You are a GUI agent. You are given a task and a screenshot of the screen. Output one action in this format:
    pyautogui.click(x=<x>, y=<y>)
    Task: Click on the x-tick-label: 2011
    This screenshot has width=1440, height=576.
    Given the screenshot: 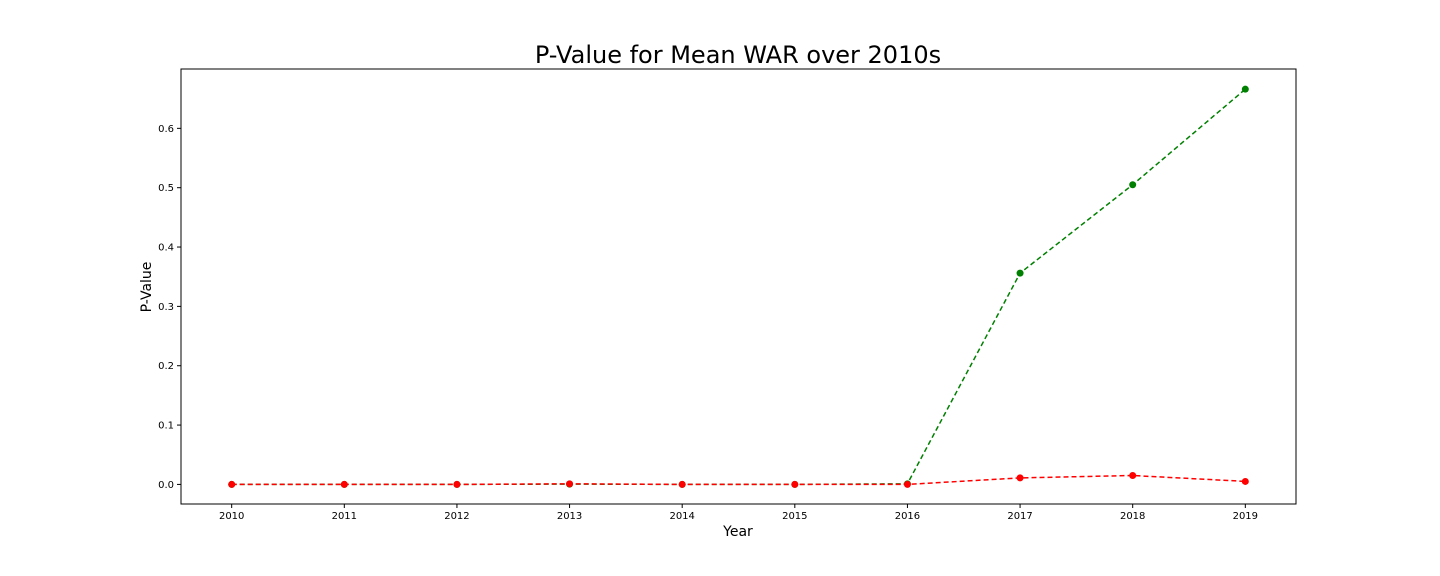 What is the action you would take?
    pyautogui.click(x=344, y=516)
    